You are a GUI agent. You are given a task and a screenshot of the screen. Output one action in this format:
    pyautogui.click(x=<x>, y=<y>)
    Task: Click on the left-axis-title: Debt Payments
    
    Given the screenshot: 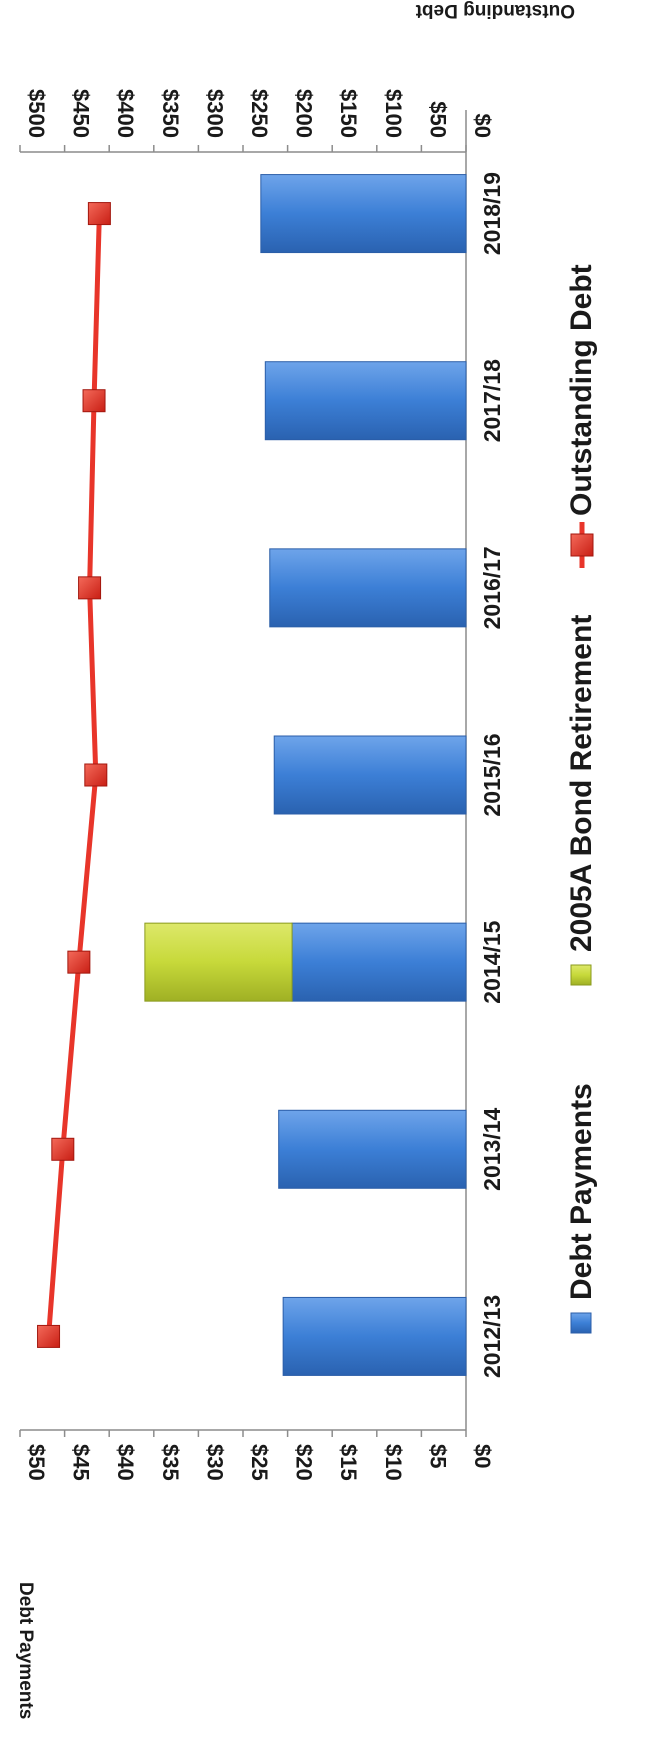 What is the action you would take?
    pyautogui.click(x=25, y=1650)
    